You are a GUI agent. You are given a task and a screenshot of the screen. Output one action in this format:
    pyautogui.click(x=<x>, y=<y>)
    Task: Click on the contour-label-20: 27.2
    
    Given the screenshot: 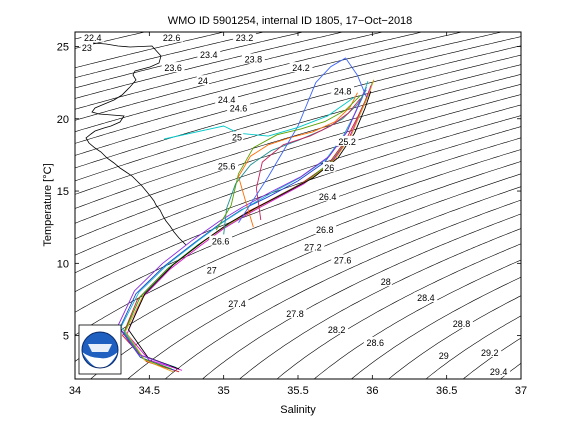 What is the action you would take?
    pyautogui.click(x=313, y=247)
    